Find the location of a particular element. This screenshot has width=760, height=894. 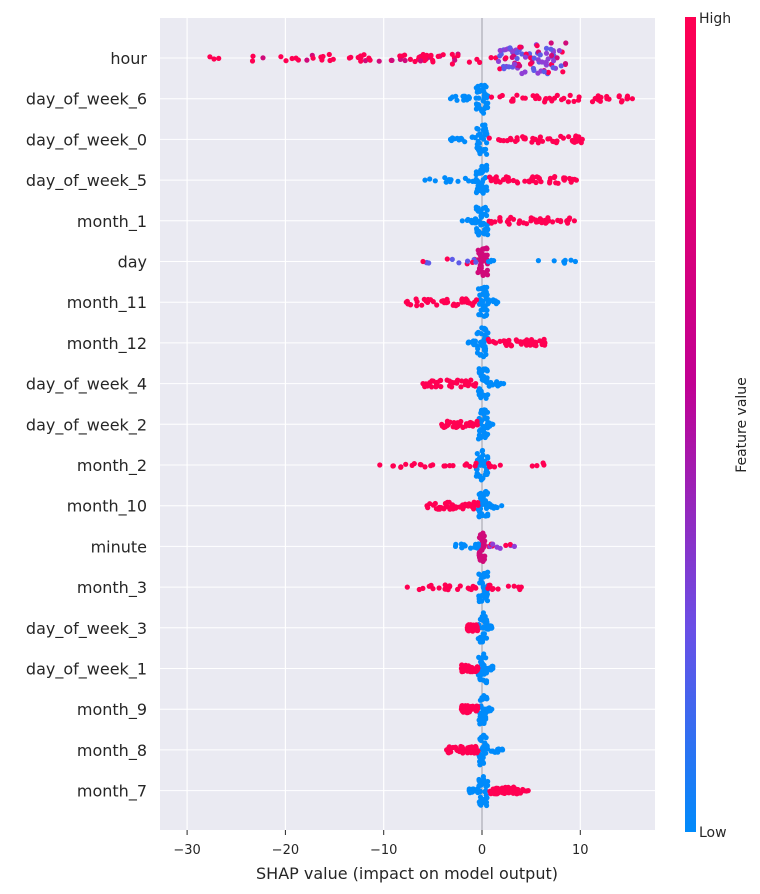

feature-label: day_of_week_2 is located at coordinates (86, 425).